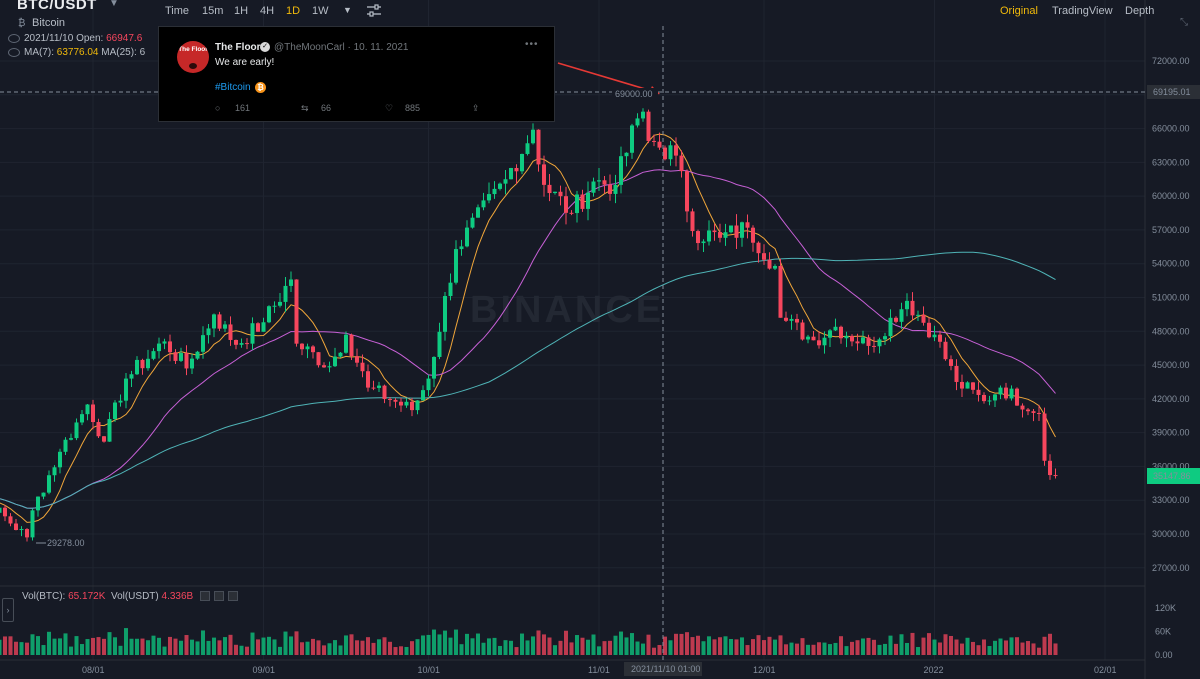  I want to click on view-original: Original, so click(1019, 11).